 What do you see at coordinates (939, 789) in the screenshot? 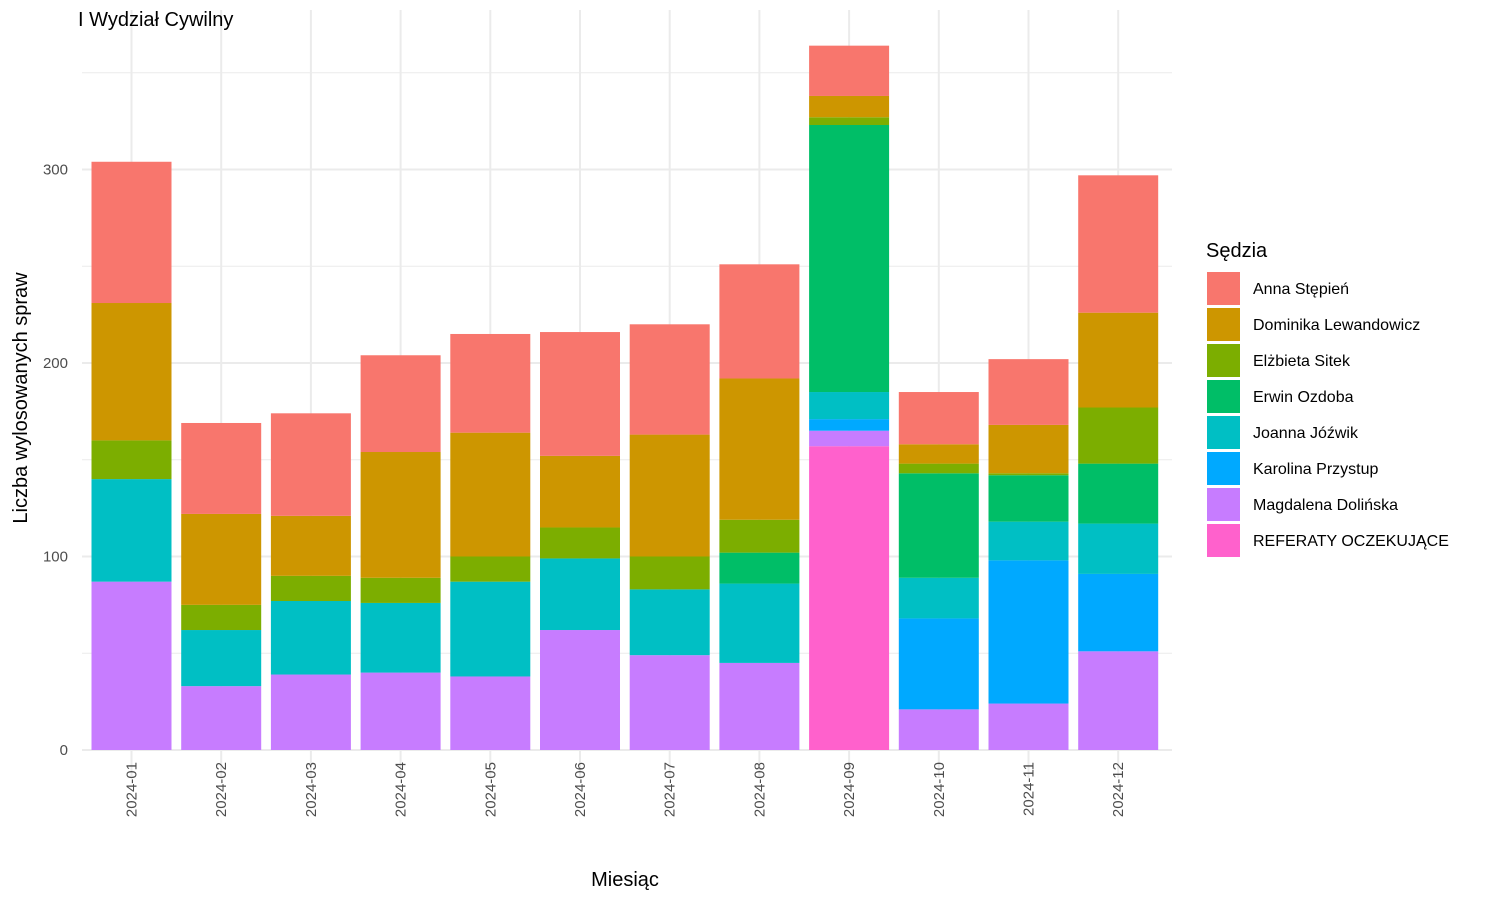
I see `x-tick-label: 2024-10` at bounding box center [939, 789].